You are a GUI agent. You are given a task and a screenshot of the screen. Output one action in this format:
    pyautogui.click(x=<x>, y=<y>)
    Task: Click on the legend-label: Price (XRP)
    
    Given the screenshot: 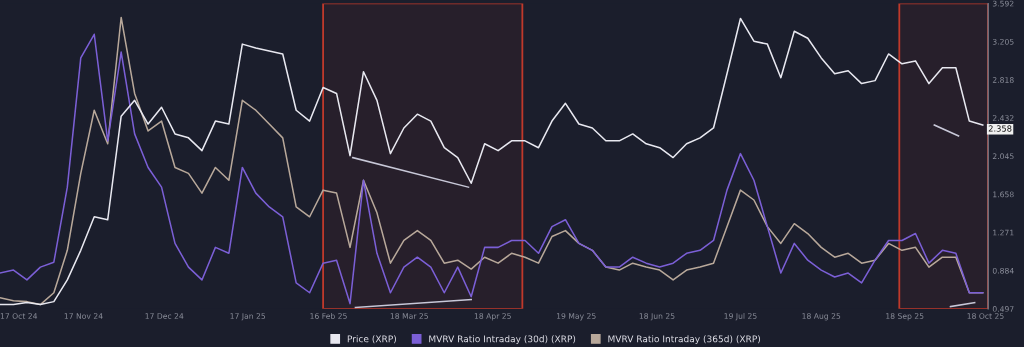 What is the action you would take?
    pyautogui.click(x=371, y=339)
    